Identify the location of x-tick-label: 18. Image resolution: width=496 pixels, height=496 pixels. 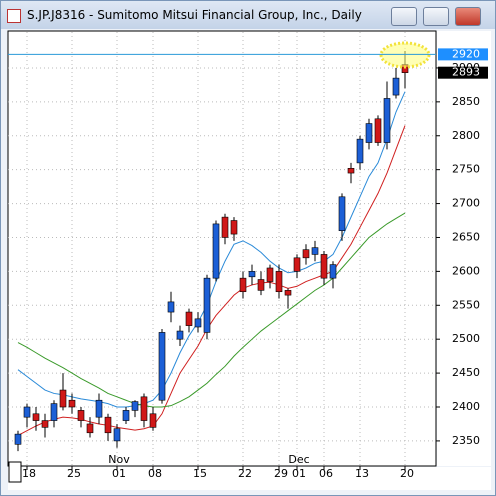
(29, 473).